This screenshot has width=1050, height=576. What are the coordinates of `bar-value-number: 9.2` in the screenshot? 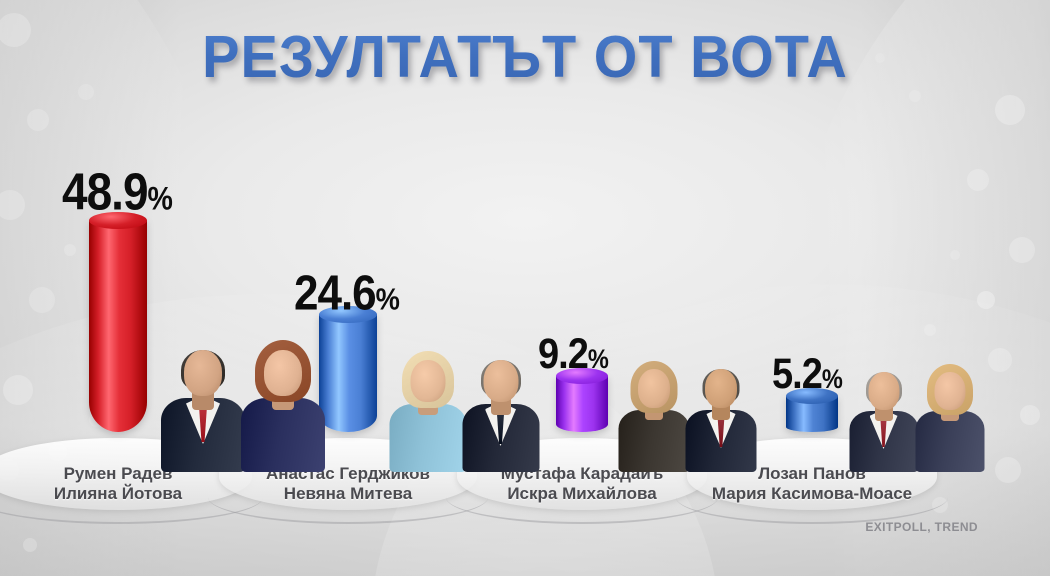 It's located at (563, 354).